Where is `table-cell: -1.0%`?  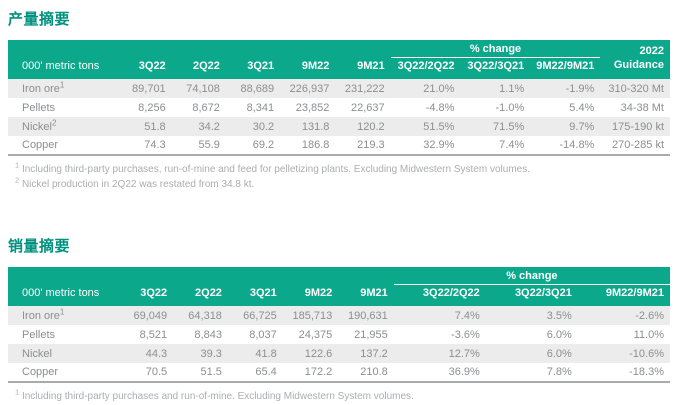 table-cell: -1.0% is located at coordinates (510, 107).